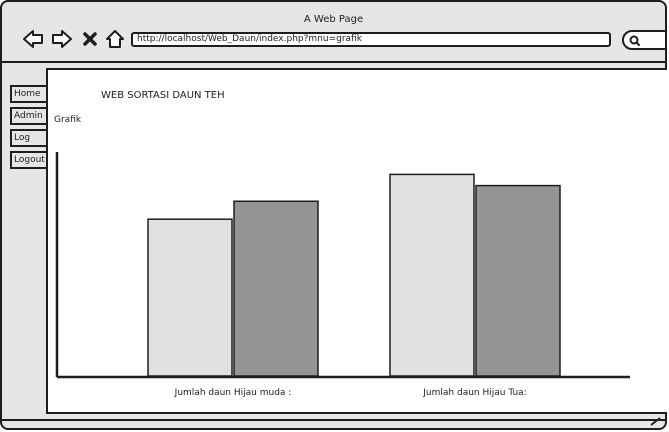 Image resolution: width=669 pixels, height=432 pixels. Describe the element at coordinates (634, 40) in the screenshot. I see `search-icon` at that location.